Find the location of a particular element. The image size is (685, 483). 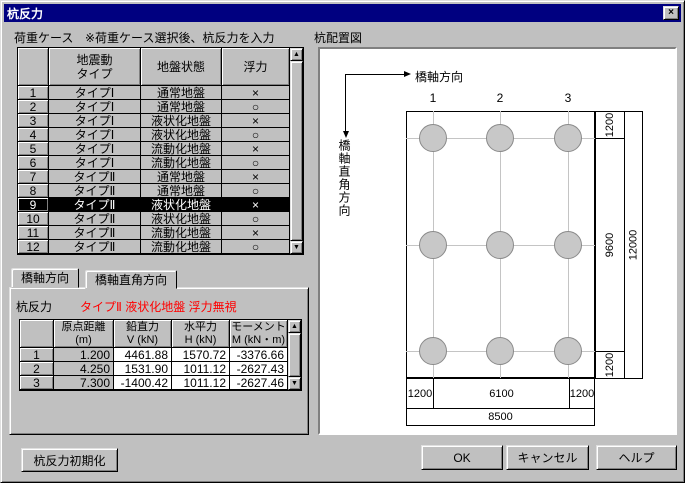

case-row-4: 4 タイプⅠ 液状化地盤 ○ is located at coordinates (160, 135).